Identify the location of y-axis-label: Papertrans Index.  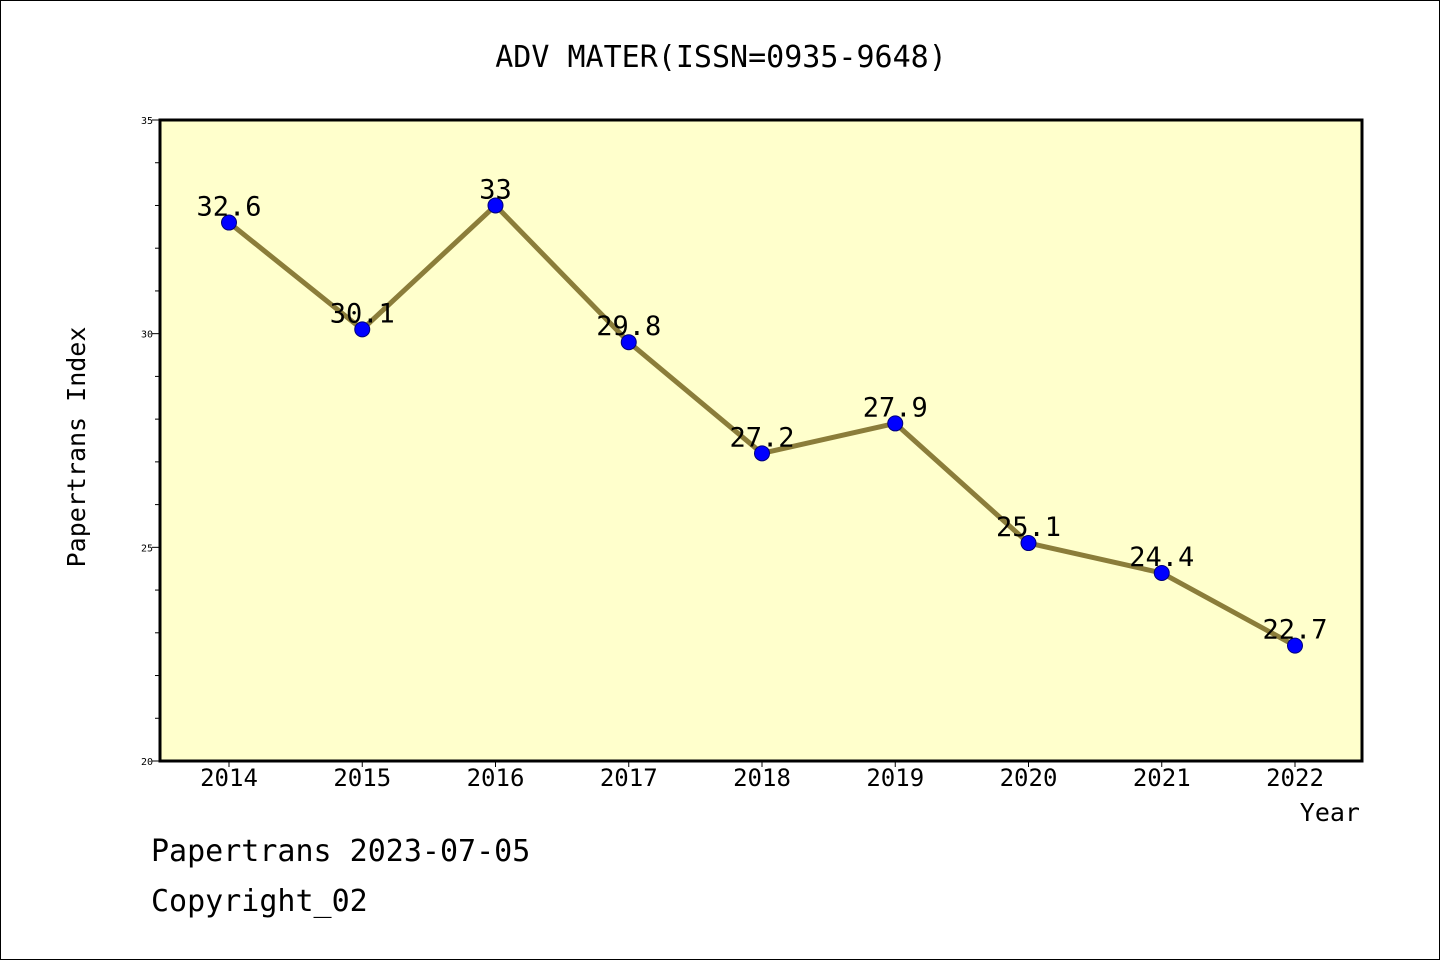
(76, 447).